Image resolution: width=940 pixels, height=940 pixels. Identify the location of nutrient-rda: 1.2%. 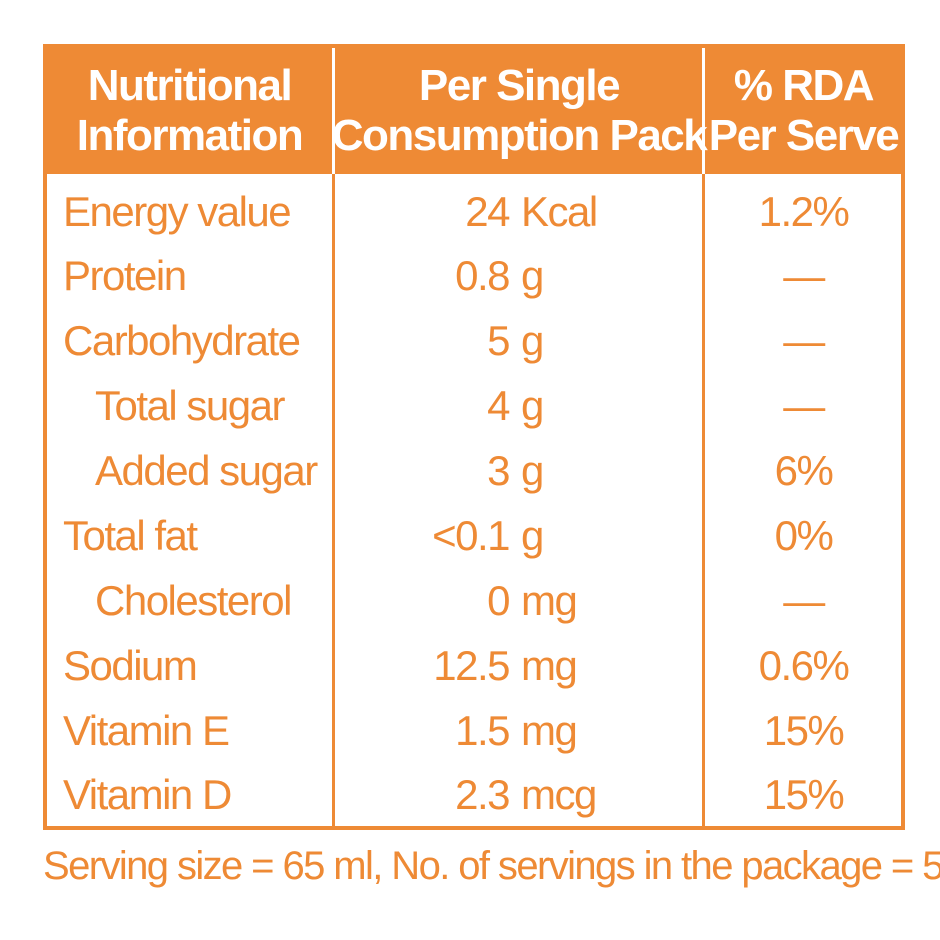
(804, 211).